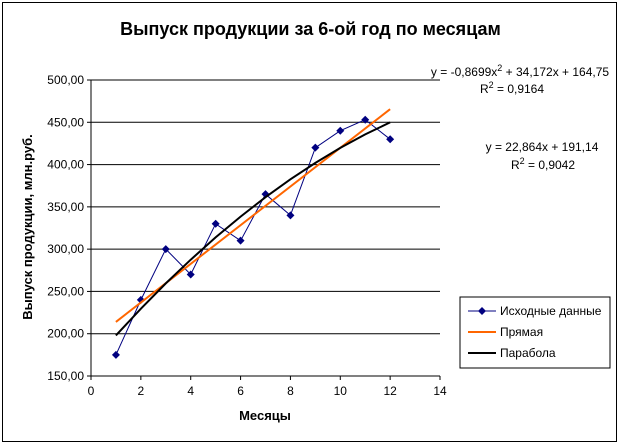  Describe the element at coordinates (190, 391) in the screenshot. I see `x-tick-label: 4` at that location.